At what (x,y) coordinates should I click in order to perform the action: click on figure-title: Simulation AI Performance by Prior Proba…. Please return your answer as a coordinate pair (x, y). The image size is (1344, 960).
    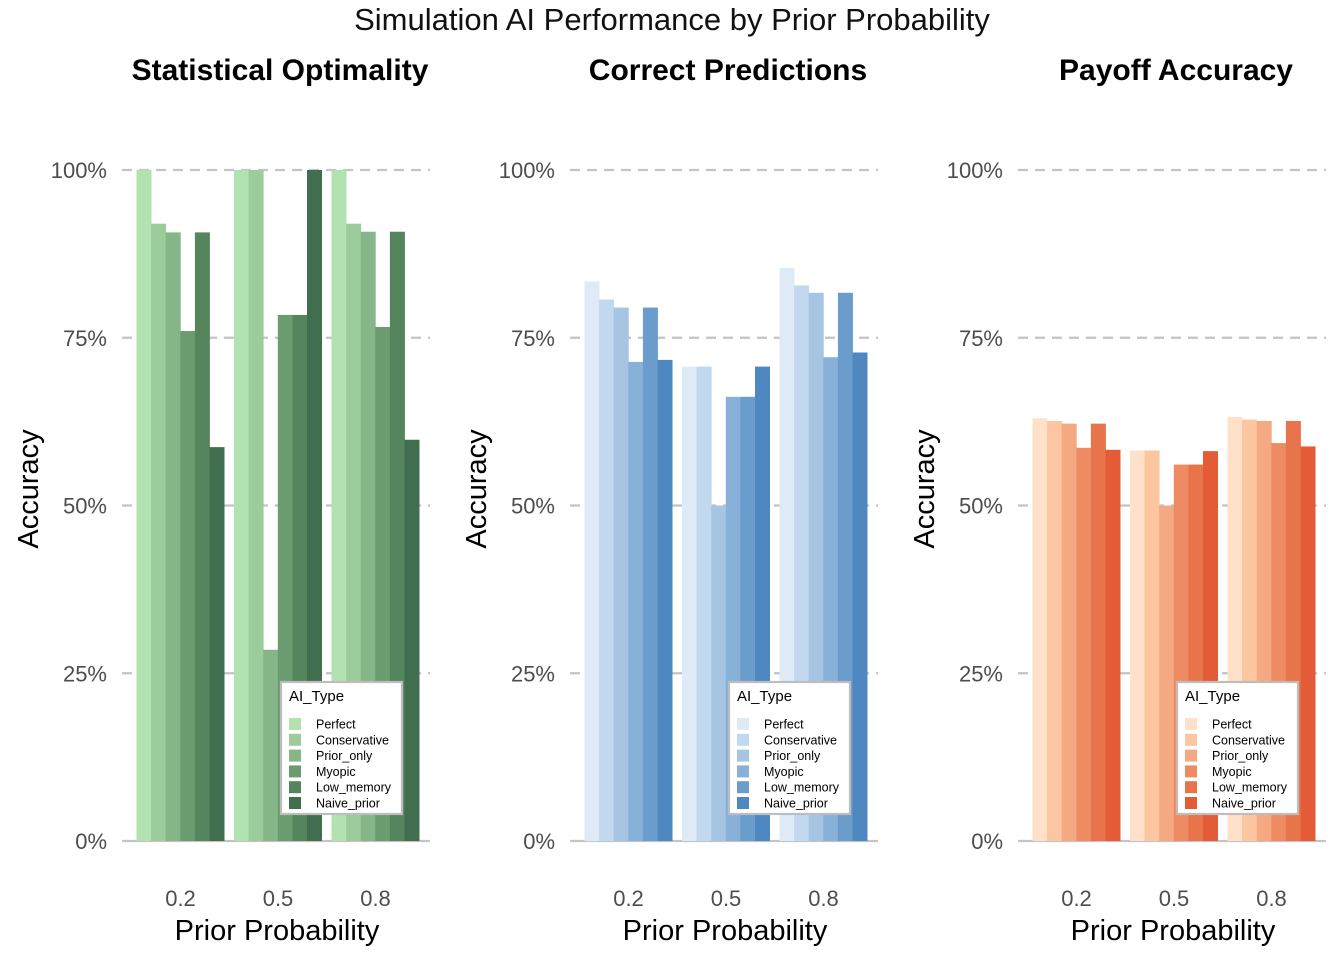
    Looking at the image, I should click on (672, 19).